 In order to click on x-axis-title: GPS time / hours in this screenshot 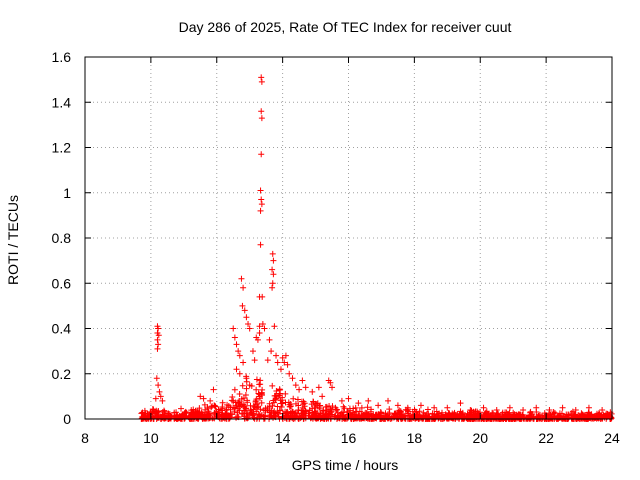, I will do `click(345, 465)`.